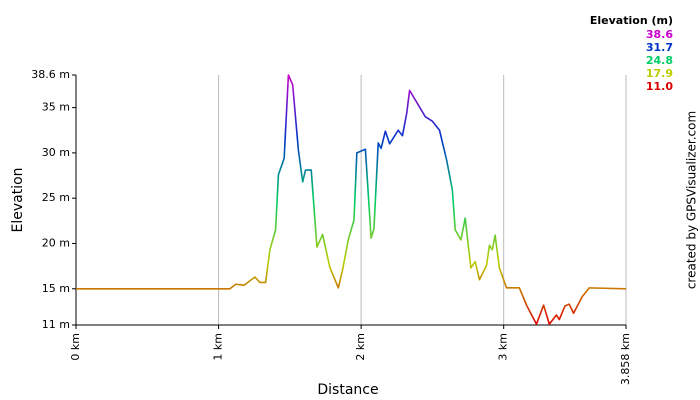 The height and width of the screenshot is (400, 700). Describe the element at coordinates (50, 74) in the screenshot. I see `y-tick-label: 38.6 m` at that location.